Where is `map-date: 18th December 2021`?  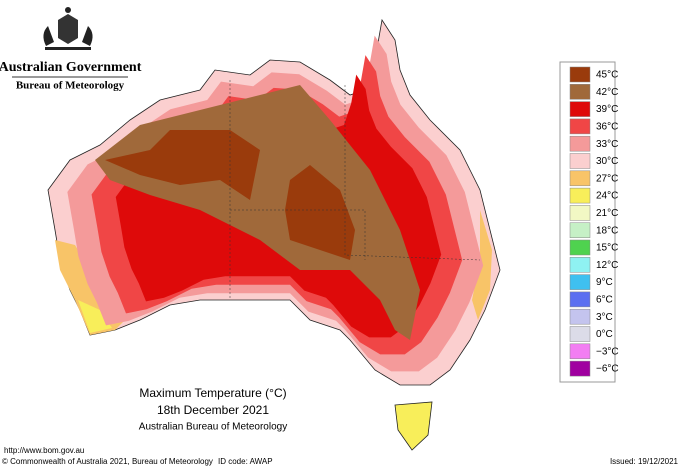
map-date: 18th December 2021 is located at coordinates (213, 410).